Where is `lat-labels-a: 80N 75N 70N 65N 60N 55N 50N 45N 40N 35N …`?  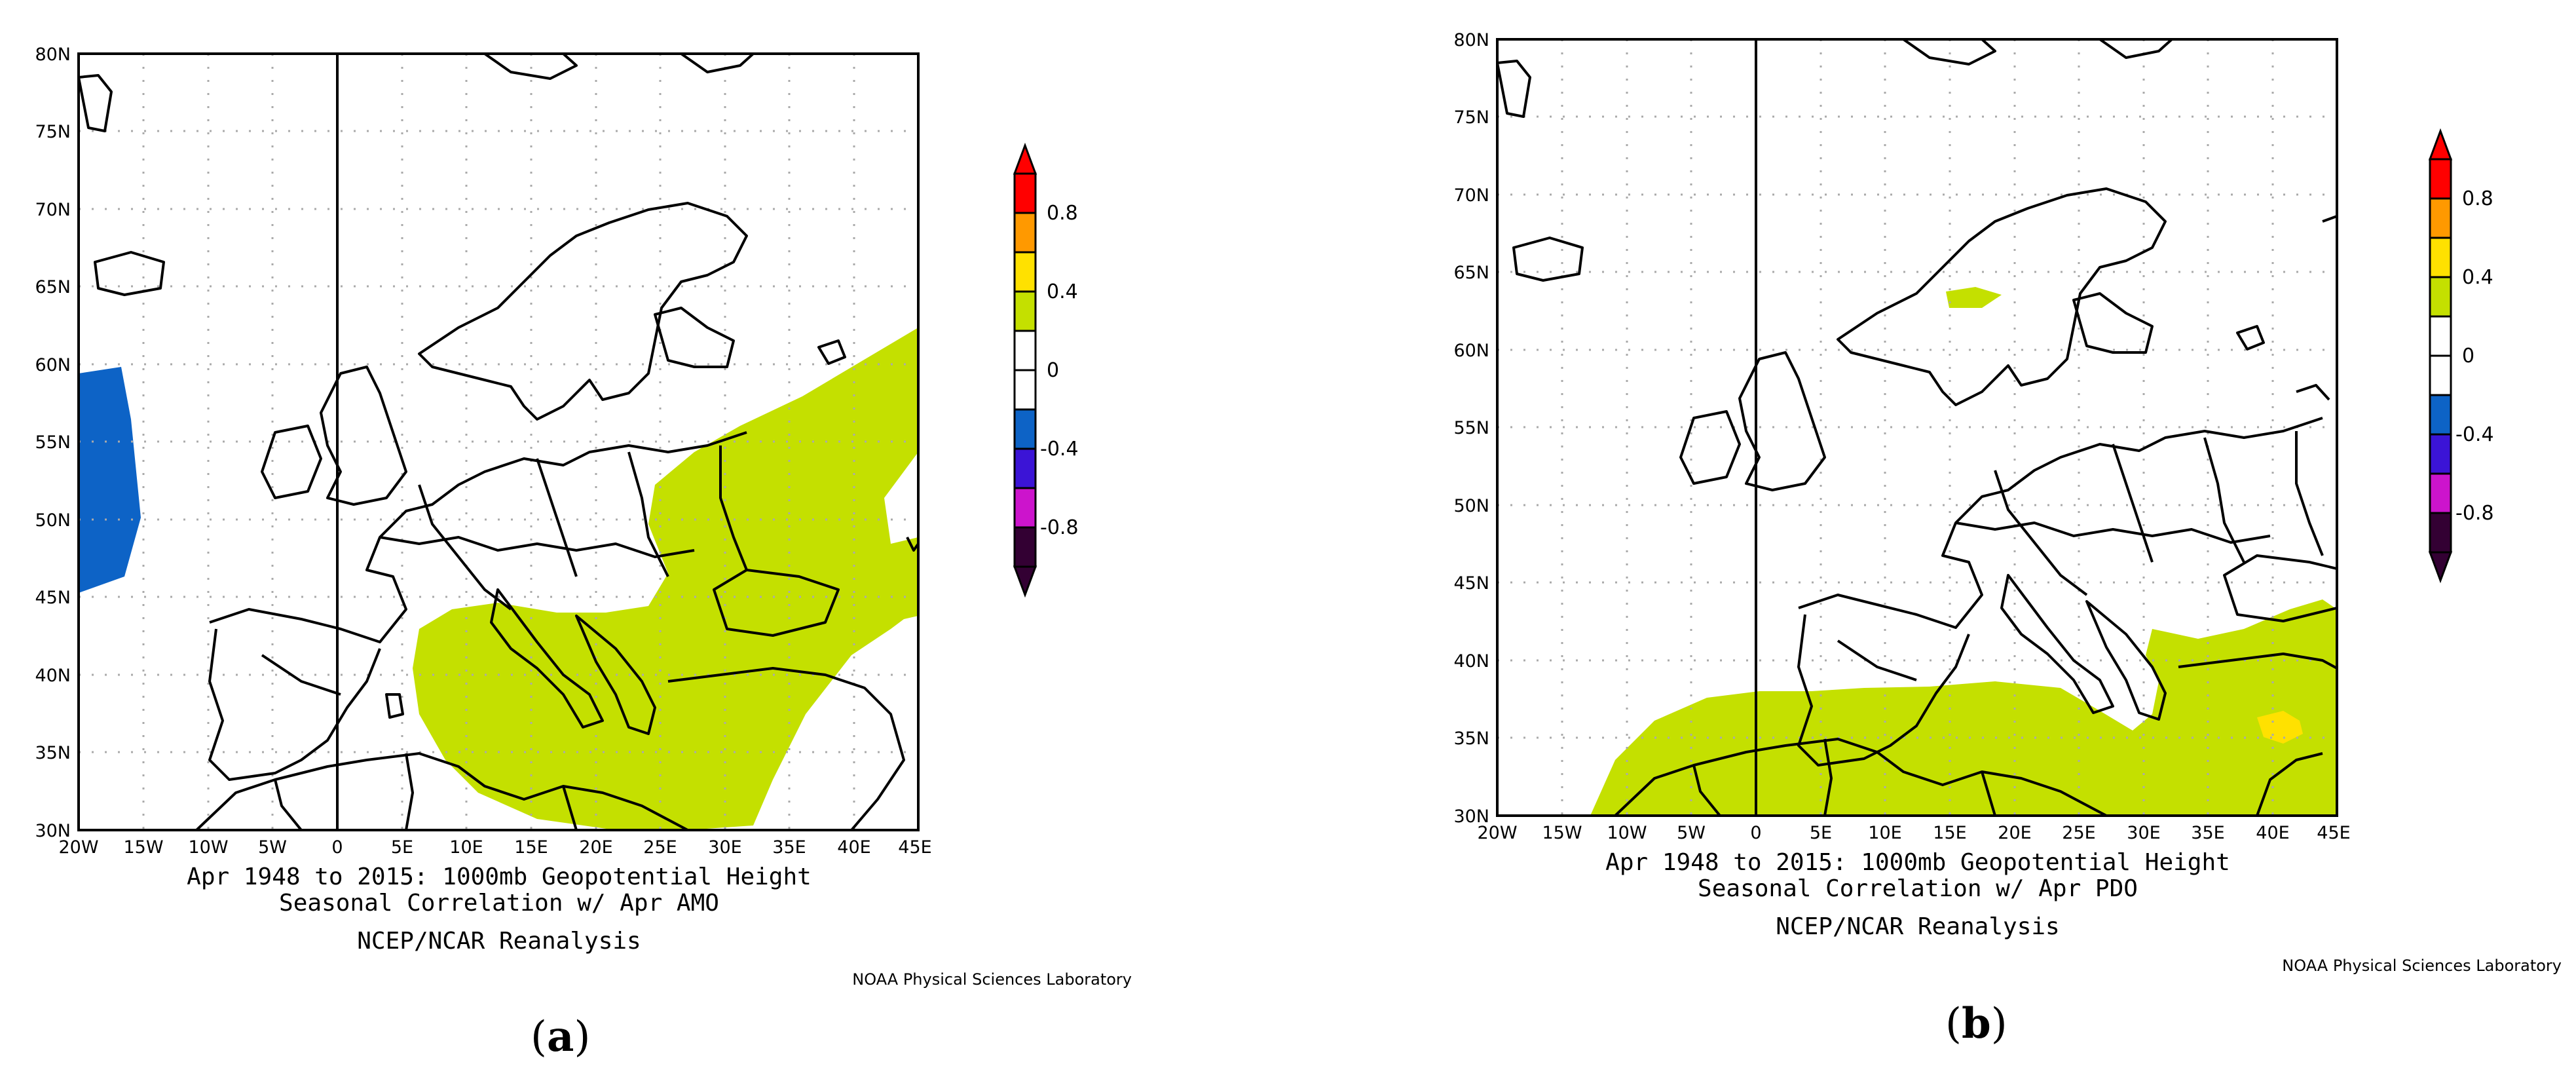 lat-labels-a: 80N 75N 70N 65N 60N 55N 50N 45N 40N 35N … is located at coordinates (53, 443).